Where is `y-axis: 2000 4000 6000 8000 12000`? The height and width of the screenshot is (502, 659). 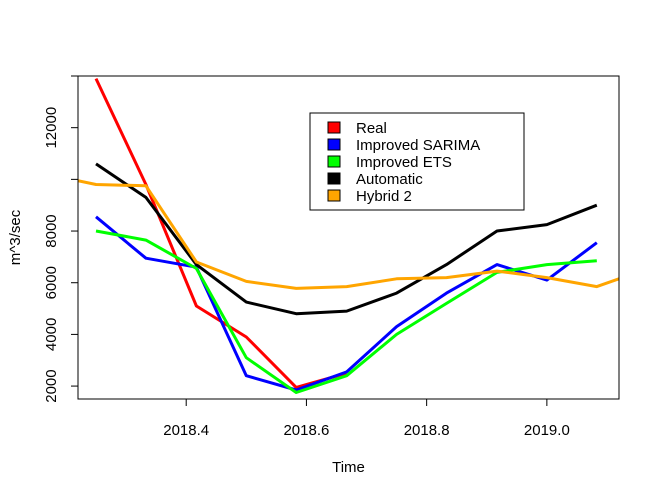
y-axis: 2000 4000 6000 8000 12000 is located at coordinates (61, 239).